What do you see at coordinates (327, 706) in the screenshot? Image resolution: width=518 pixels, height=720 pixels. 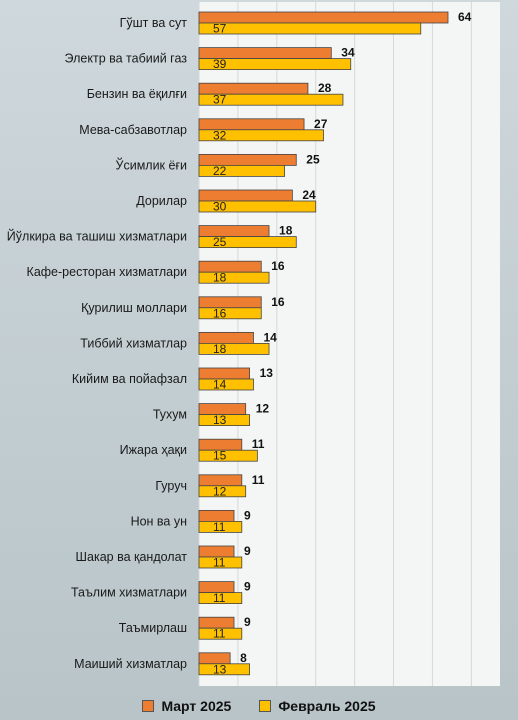 I see `legend-label-february: Февраль 2025` at bounding box center [327, 706].